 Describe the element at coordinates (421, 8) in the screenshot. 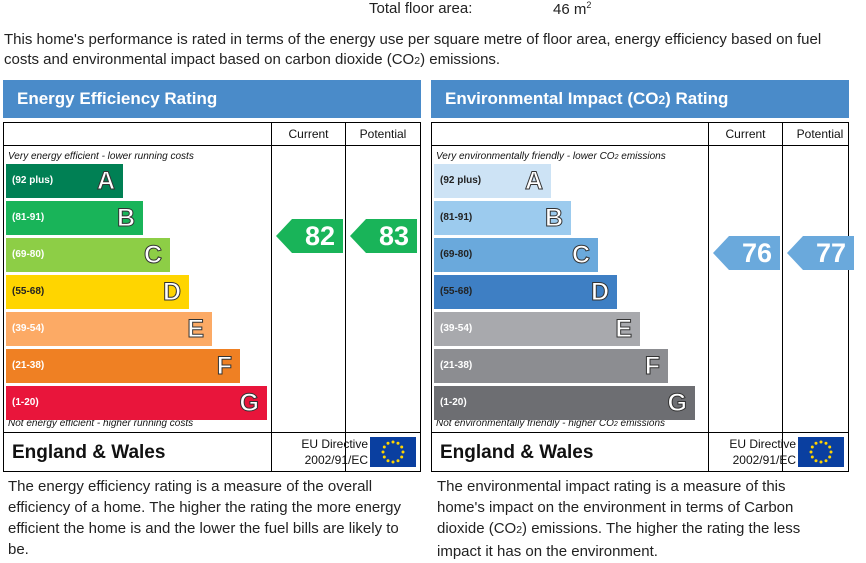

I see `floor-area-label: Total floor area:` at that location.